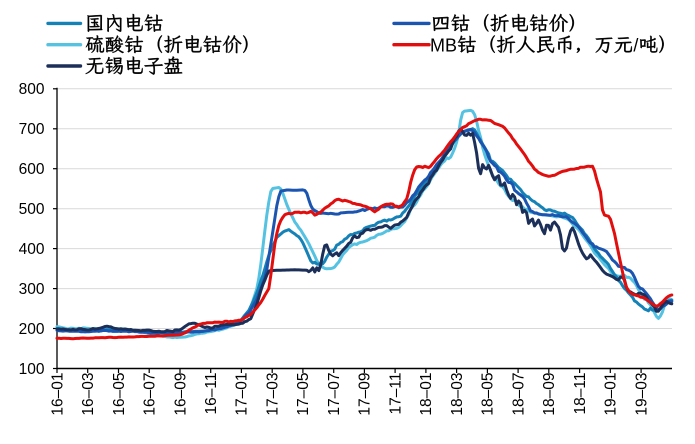 The height and width of the screenshot is (444, 695). Describe the element at coordinates (32, 249) in the screenshot. I see `svg-text: 400` at that location.